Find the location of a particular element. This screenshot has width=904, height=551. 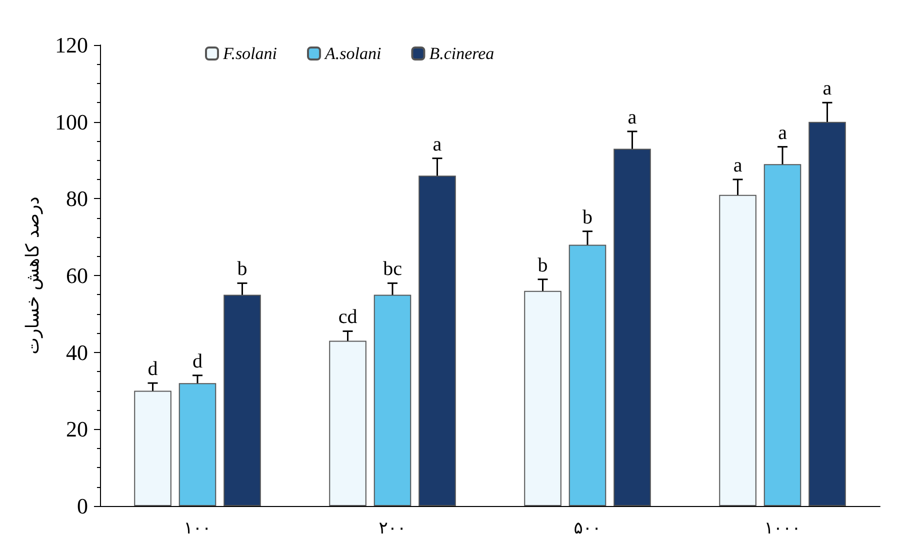

y-tick-label: 0 is located at coordinates (82, 506).